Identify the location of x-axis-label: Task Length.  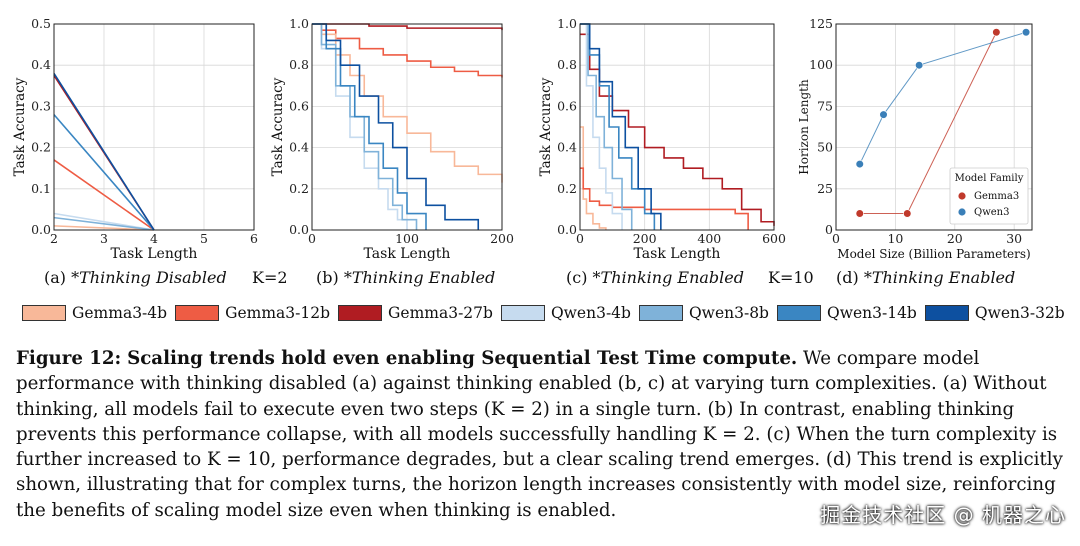
(407, 254).